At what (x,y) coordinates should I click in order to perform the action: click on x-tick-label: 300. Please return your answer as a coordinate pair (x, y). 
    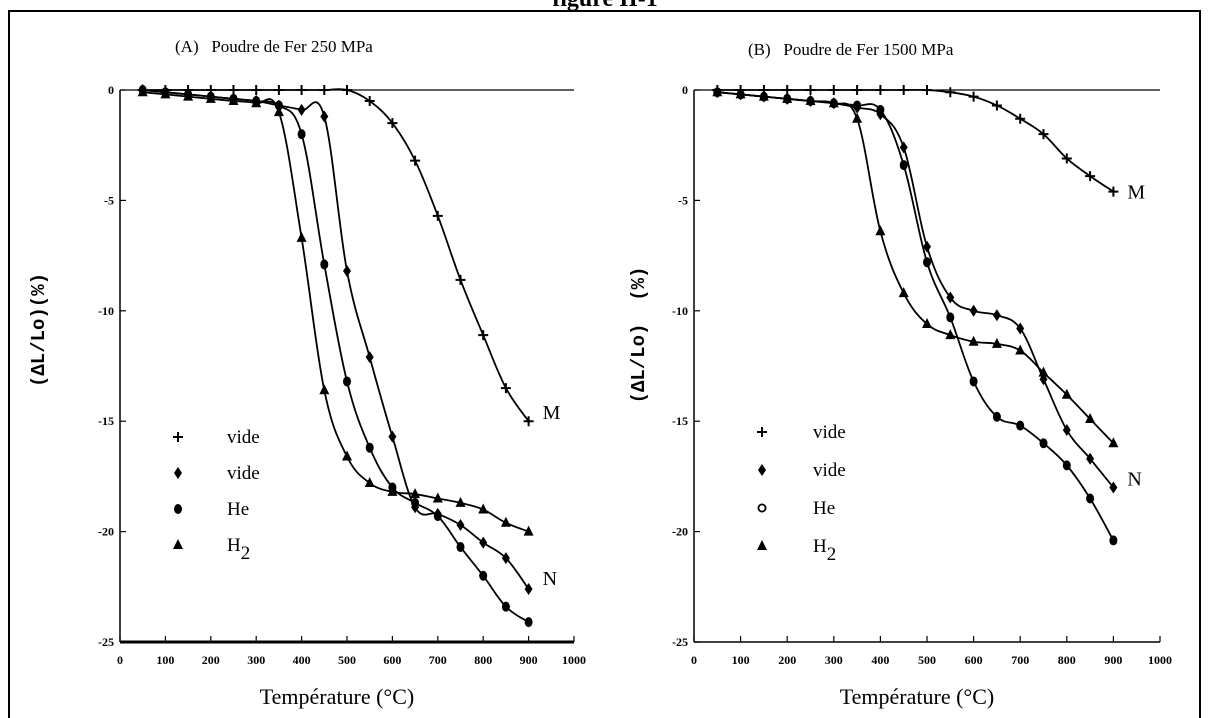
    Looking at the image, I should click on (834, 660).